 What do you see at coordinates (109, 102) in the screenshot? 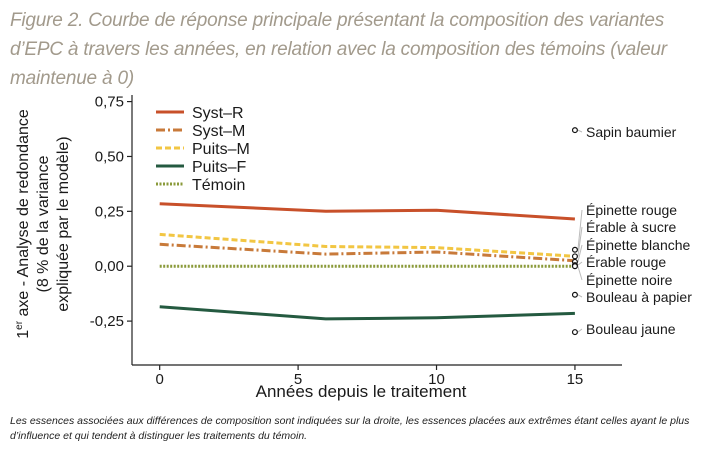
I see `y-tick-label: 0,75` at bounding box center [109, 102].